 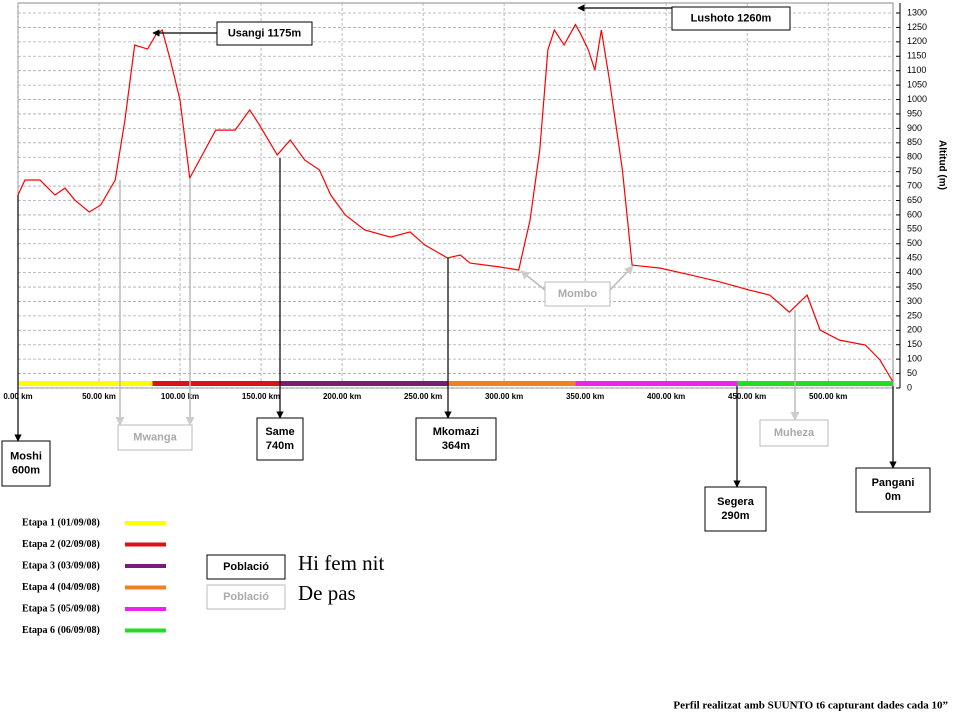 What do you see at coordinates (735, 516) in the screenshot?
I see `annotation-text: 290m` at bounding box center [735, 516].